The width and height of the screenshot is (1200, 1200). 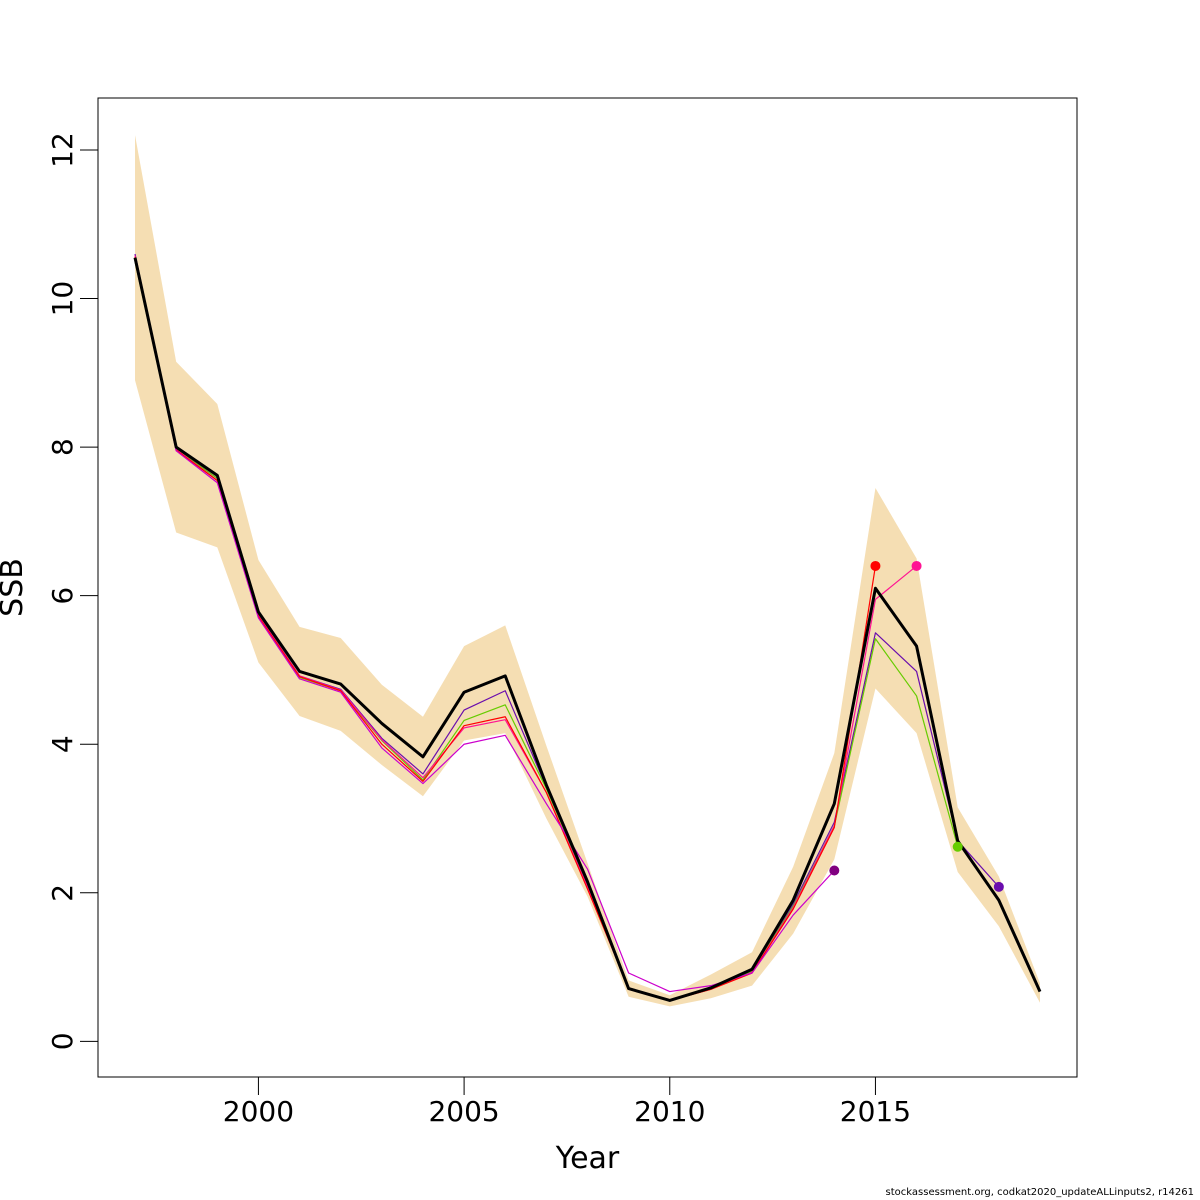 What do you see at coordinates (62, 596) in the screenshot?
I see `y-tick-label: 6` at bounding box center [62, 596].